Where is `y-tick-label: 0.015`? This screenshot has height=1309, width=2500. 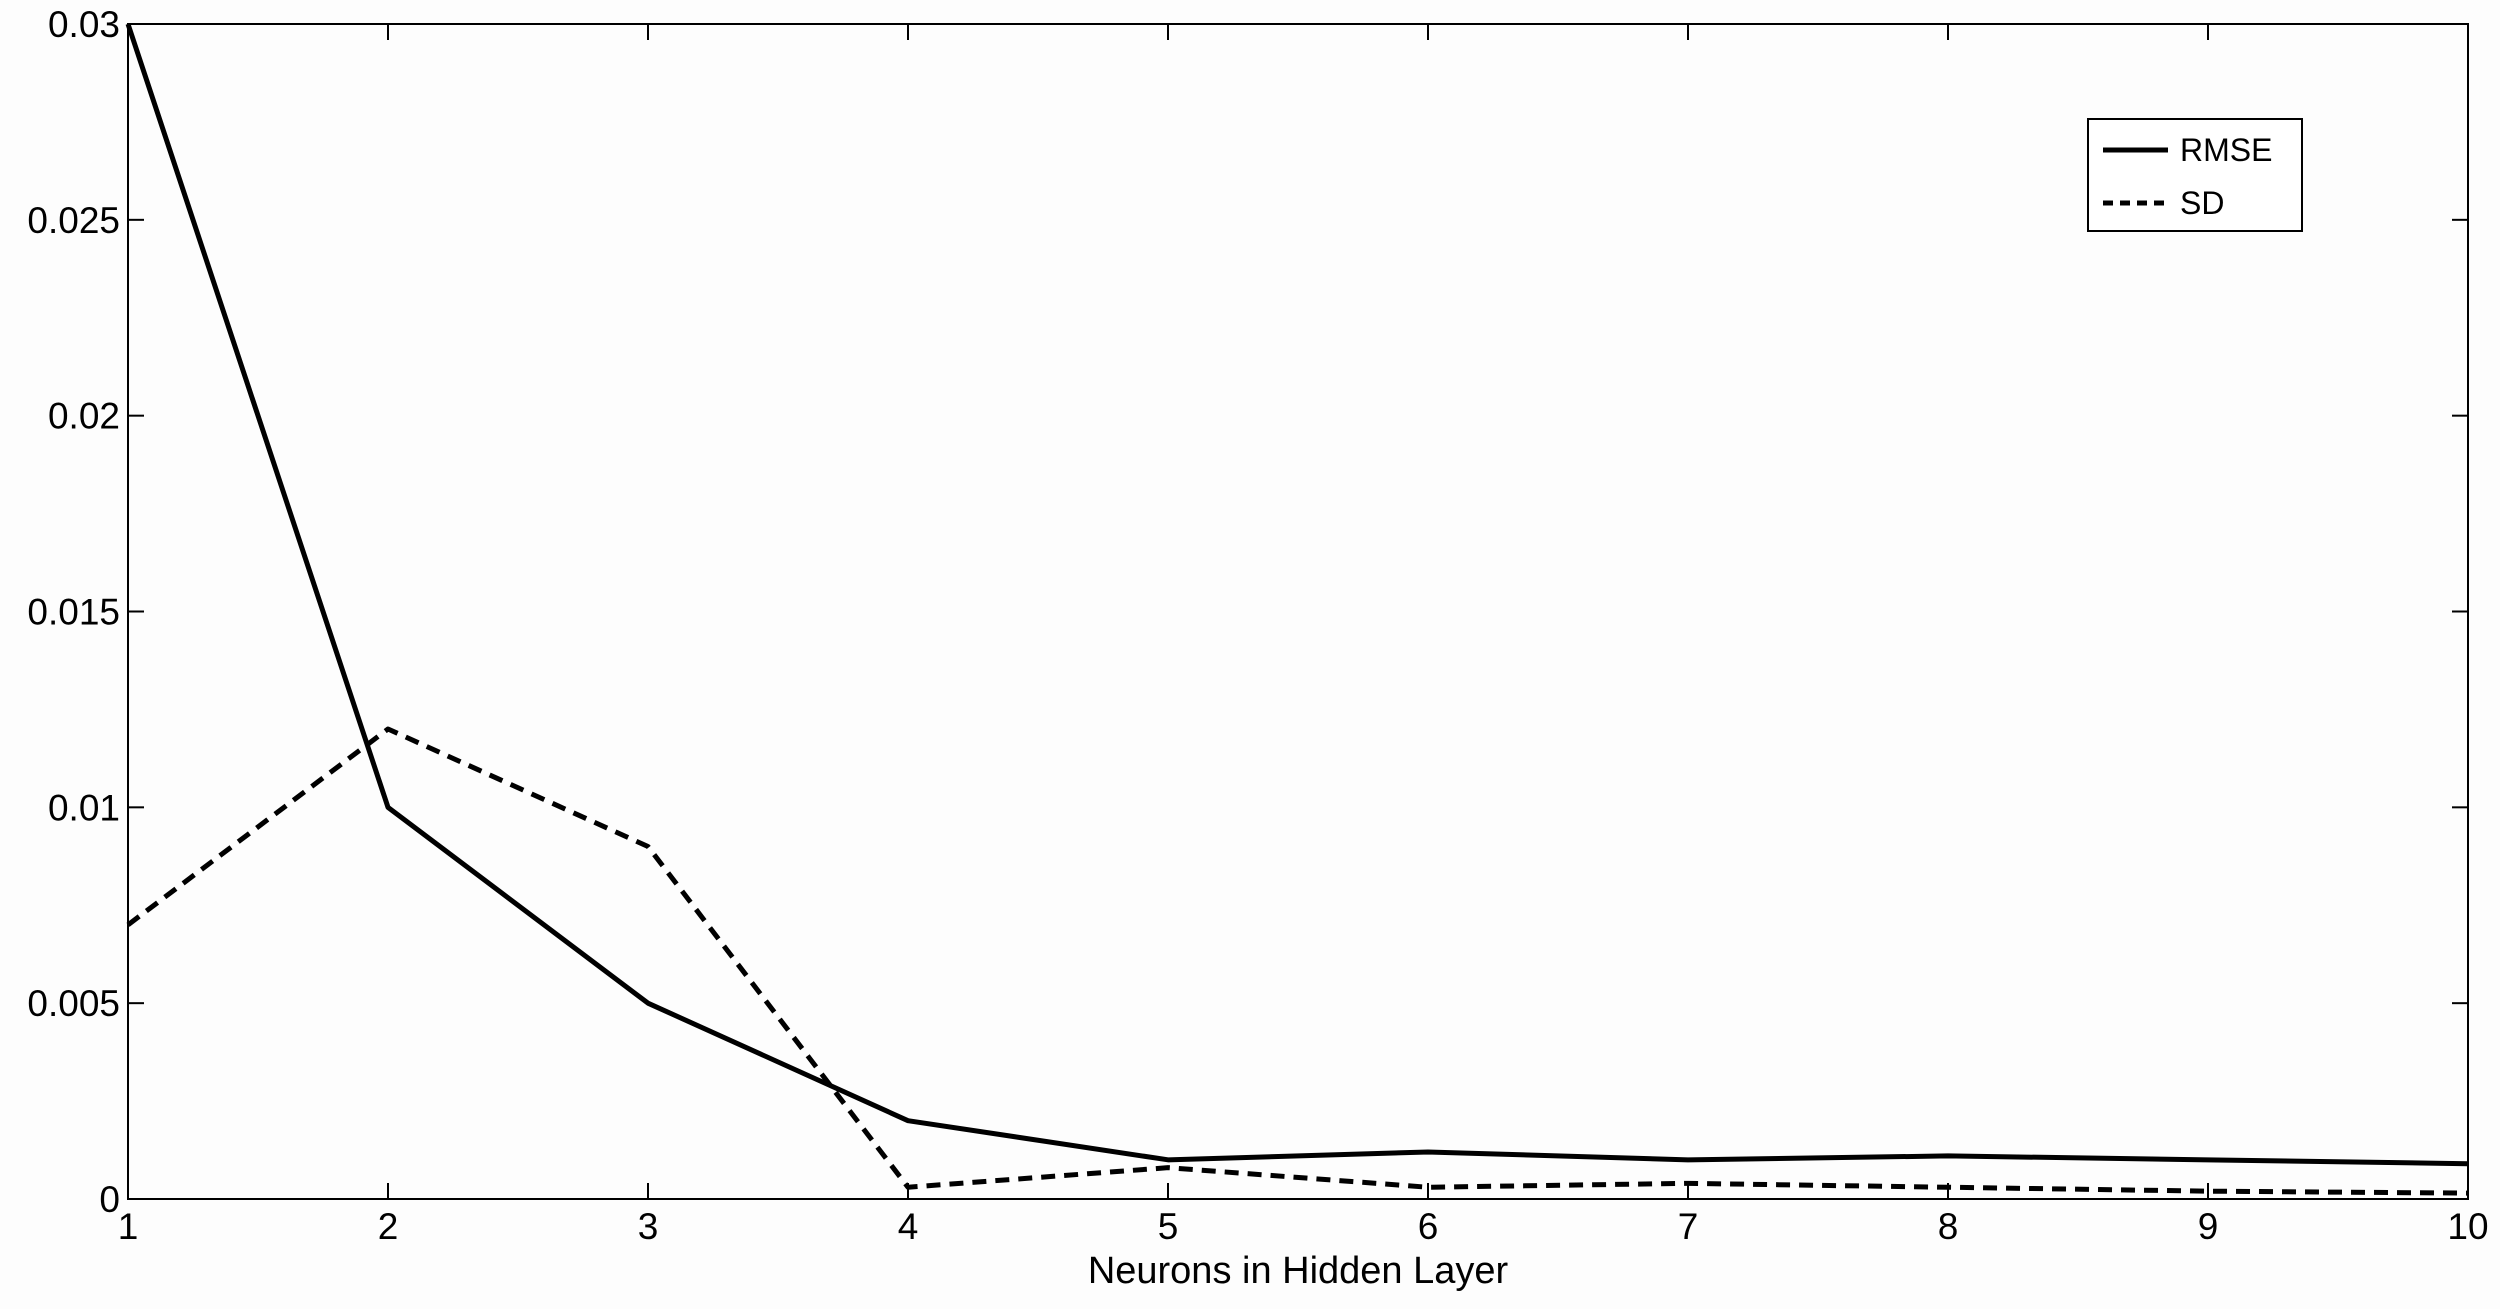
y-tick-label: 0.015 is located at coordinates (73, 612).